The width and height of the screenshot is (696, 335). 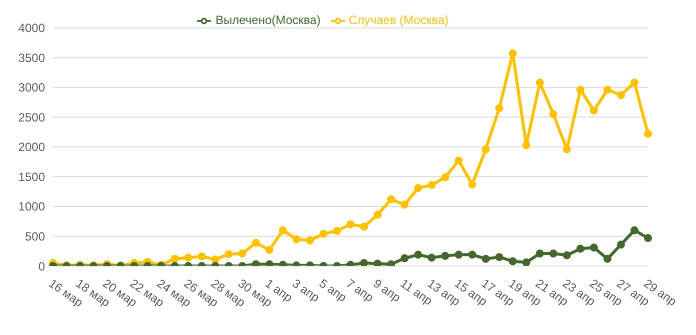 What do you see at coordinates (32, 177) in the screenshot?
I see `y-tick-label: 1500` at bounding box center [32, 177].